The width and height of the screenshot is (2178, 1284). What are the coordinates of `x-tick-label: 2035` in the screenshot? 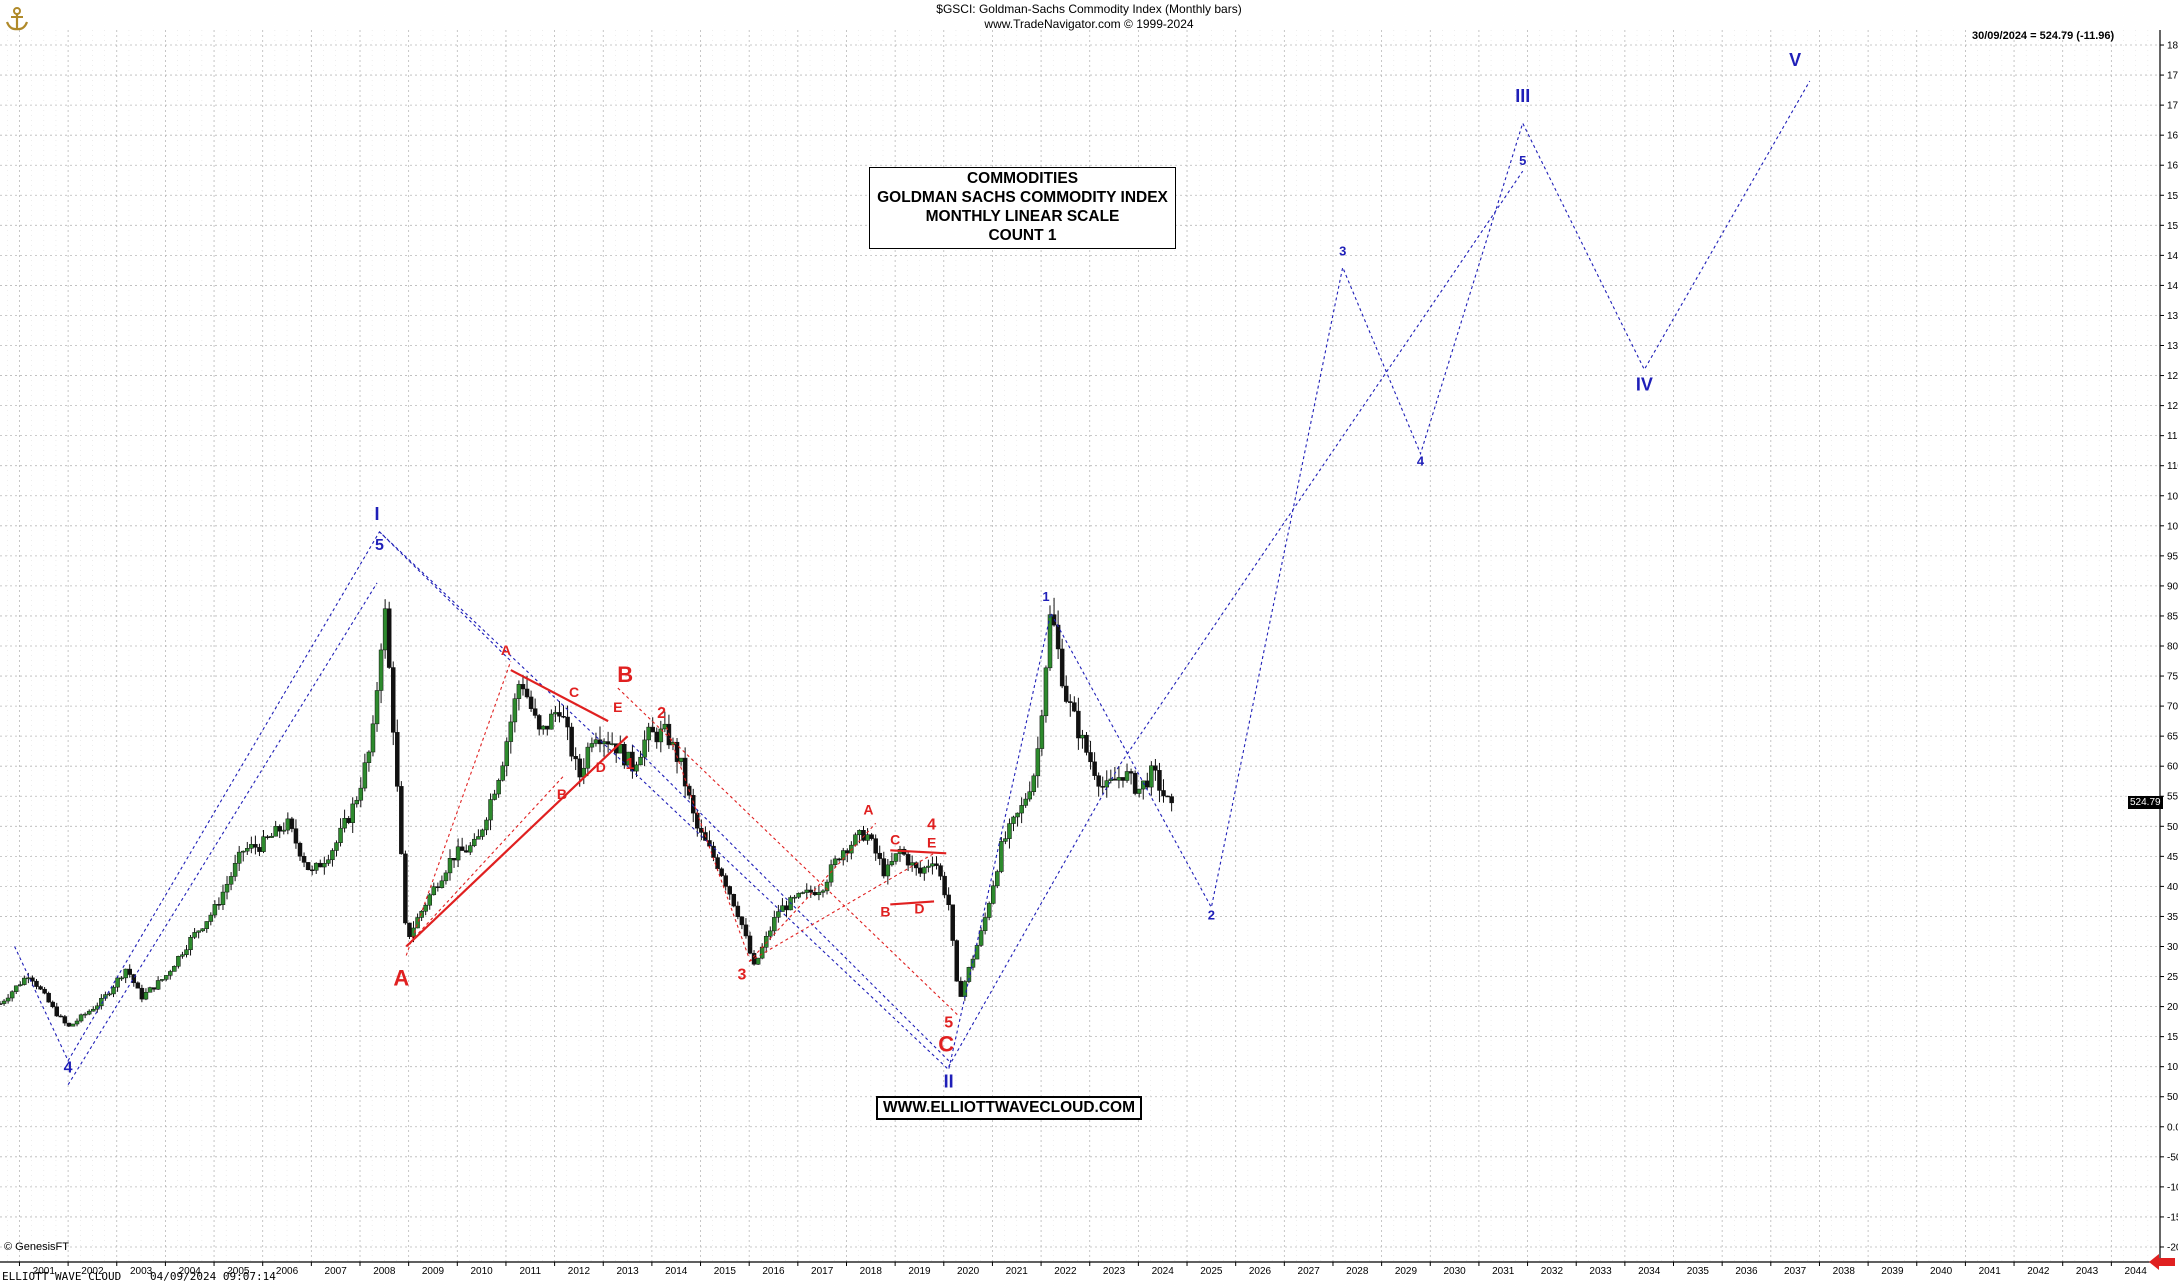 It's located at (1698, 1271).